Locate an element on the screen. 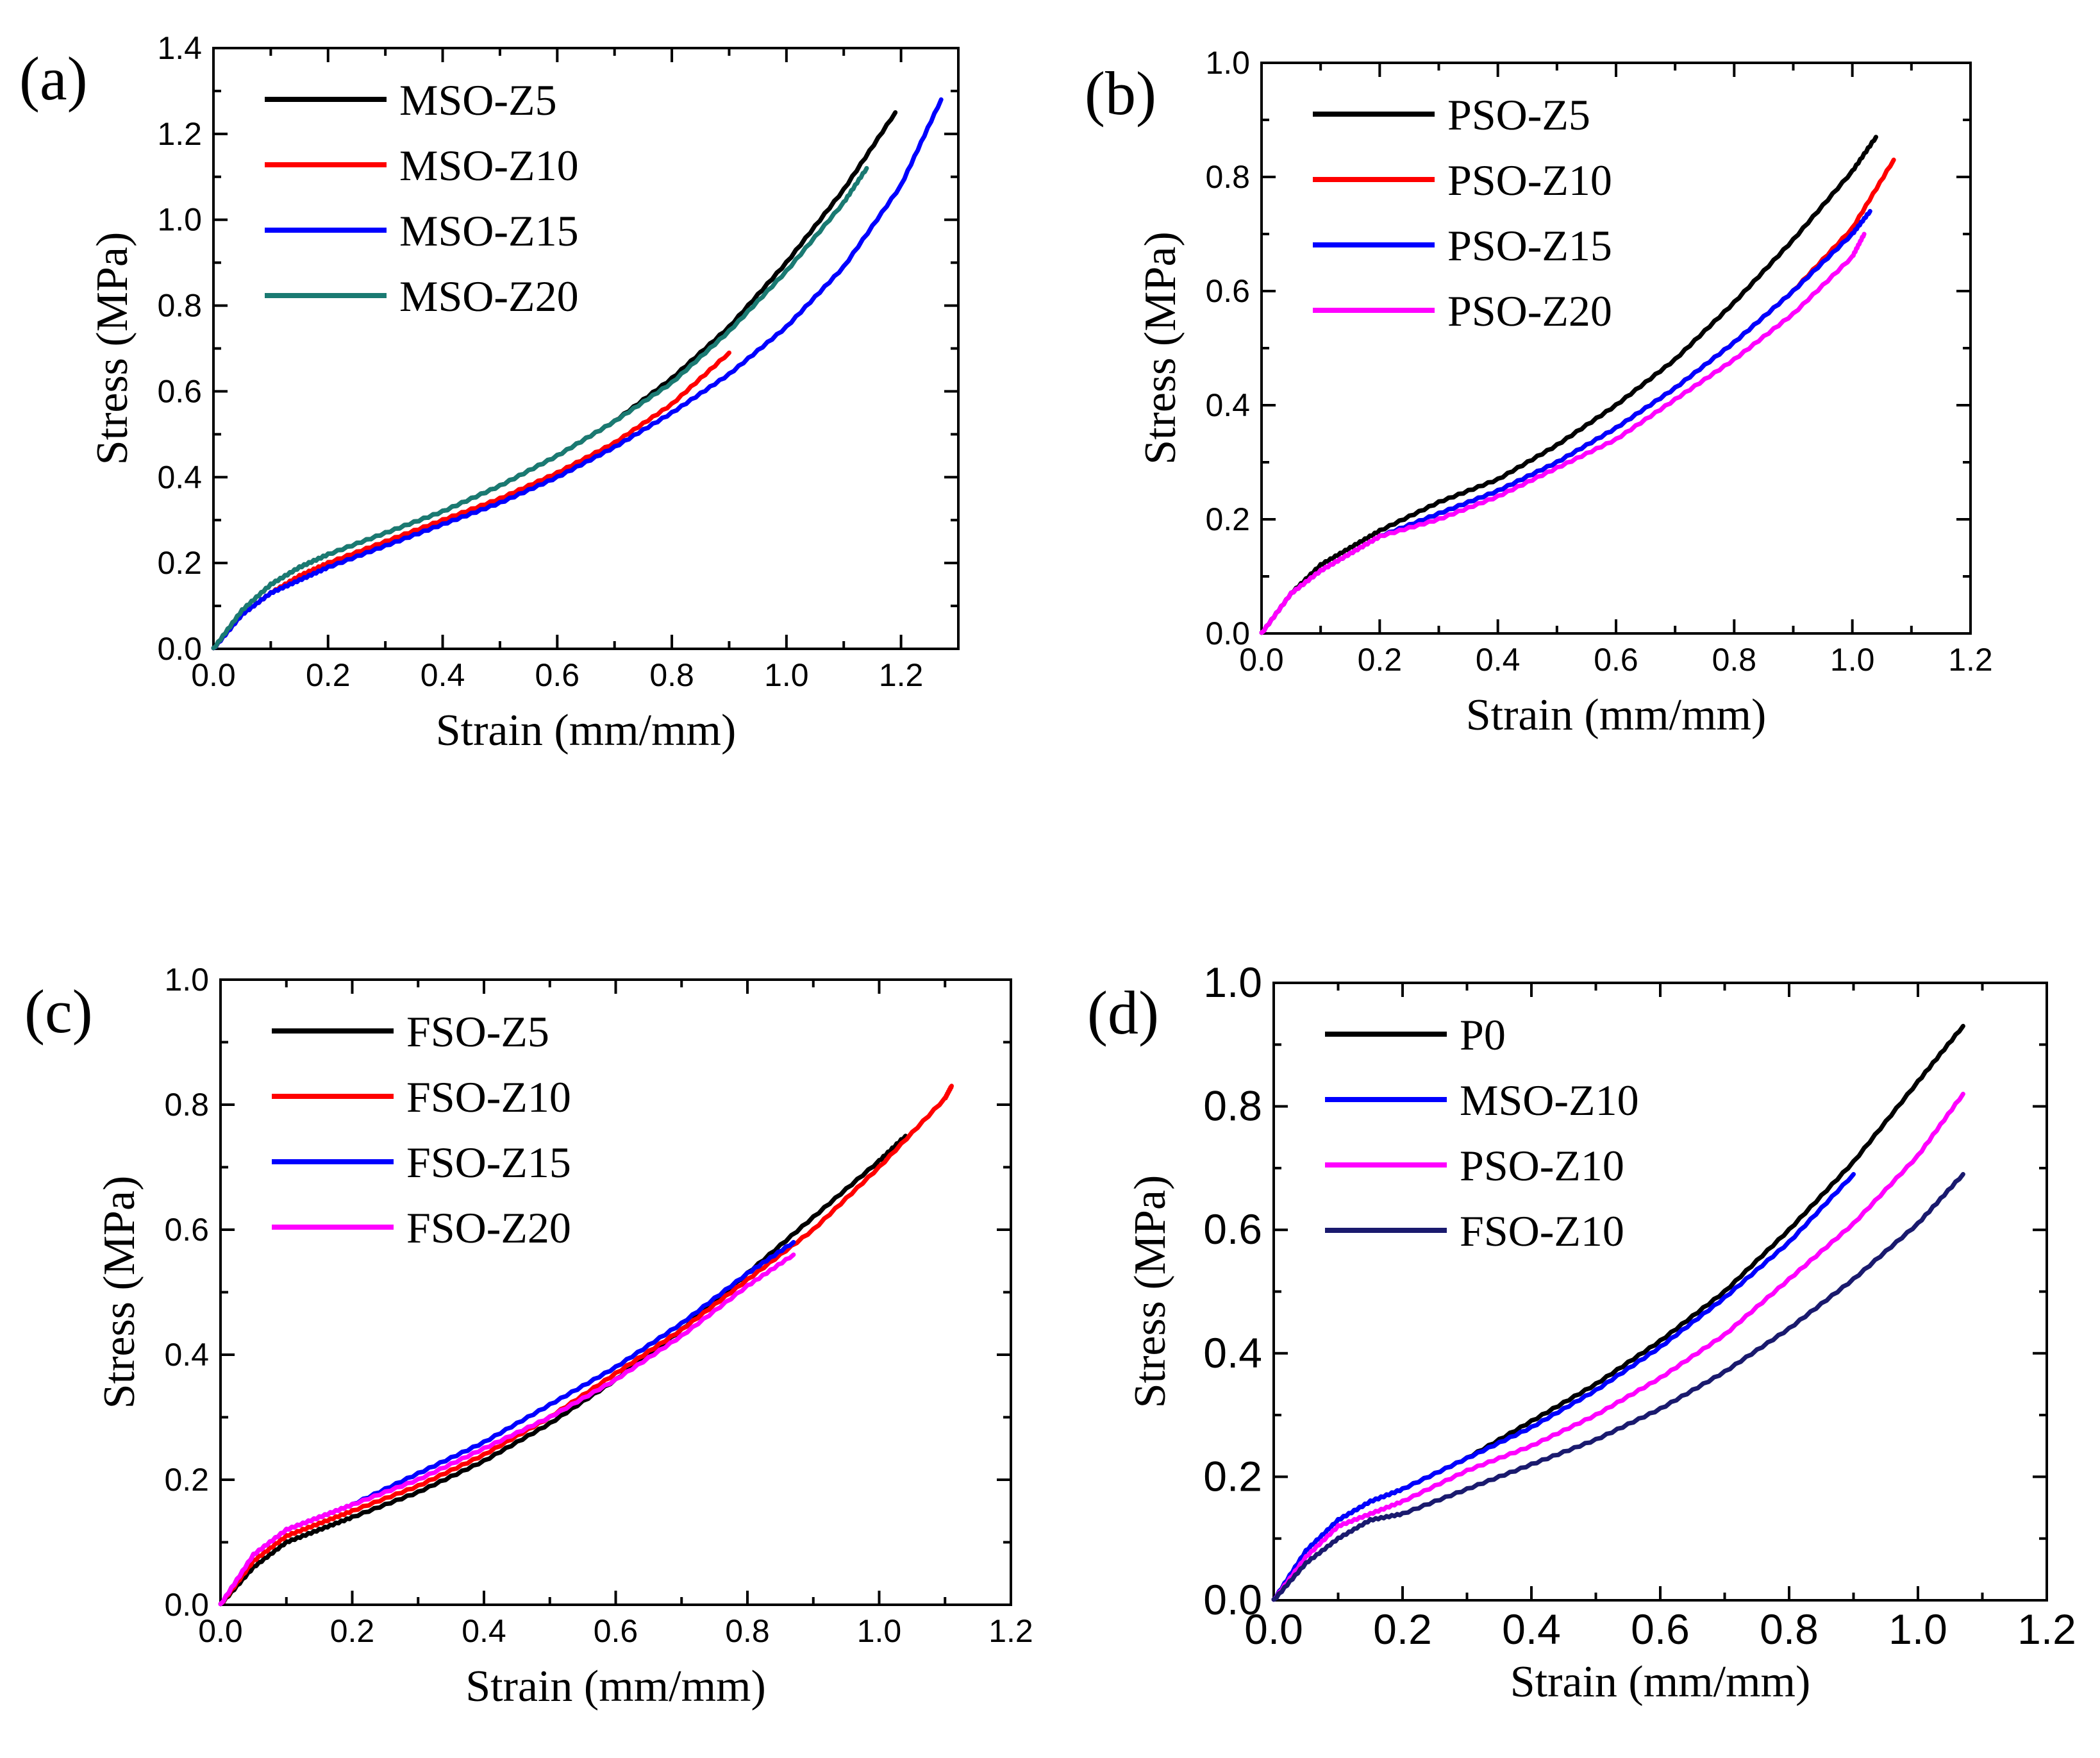  legend: MSO-Z5 MSO-Z10 MSO-Z15 MSO-Z20 is located at coordinates (422, 198).